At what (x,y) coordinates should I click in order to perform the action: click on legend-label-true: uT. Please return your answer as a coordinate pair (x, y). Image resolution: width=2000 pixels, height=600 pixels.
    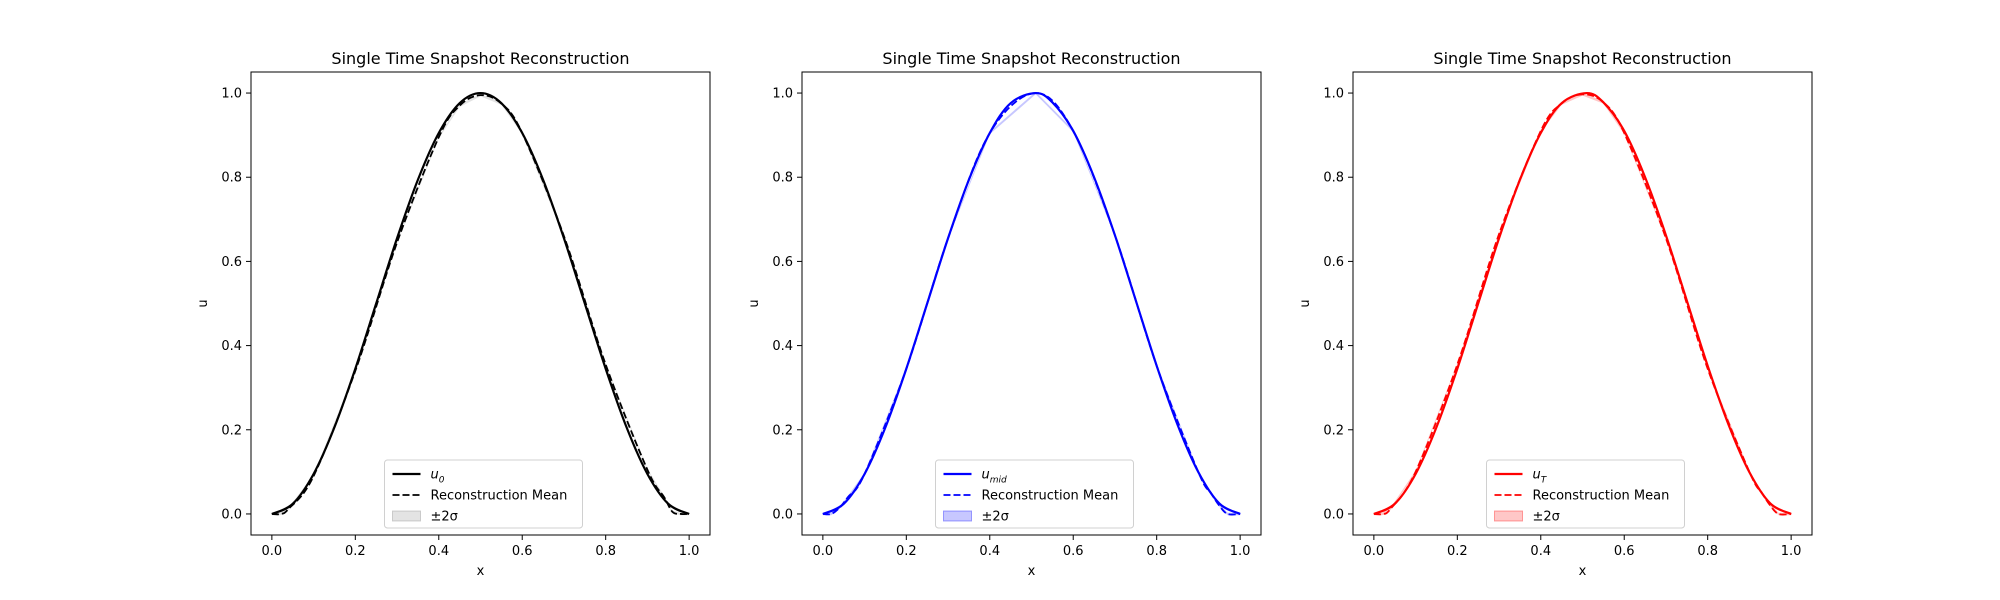
    Looking at the image, I should click on (1540, 477).